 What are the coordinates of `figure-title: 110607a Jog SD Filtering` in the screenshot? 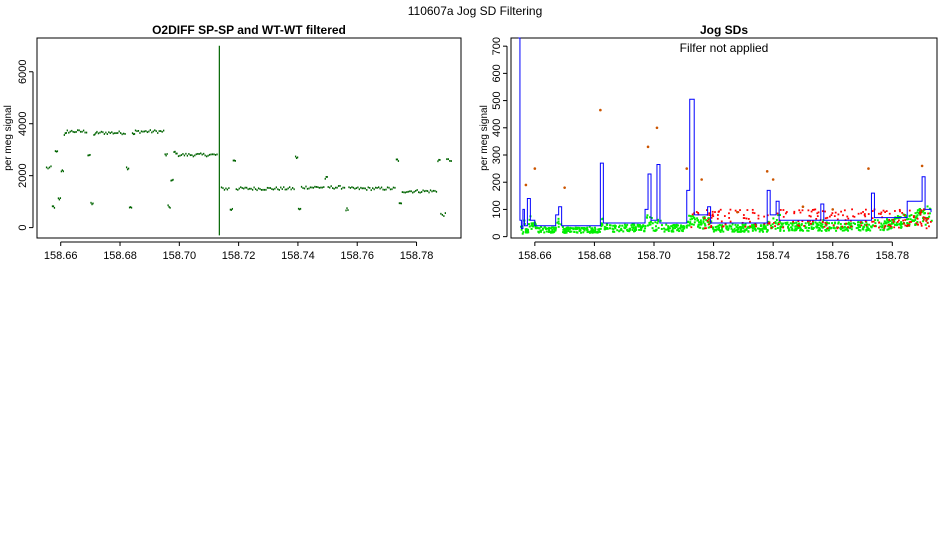 It's located at (475, 11).